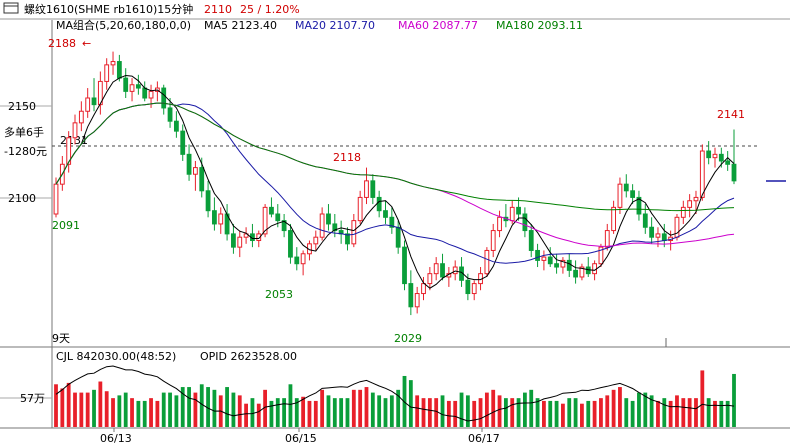 The height and width of the screenshot is (448, 790). Describe the element at coordinates (11, 8) in the screenshot. I see `window-icon` at that location.